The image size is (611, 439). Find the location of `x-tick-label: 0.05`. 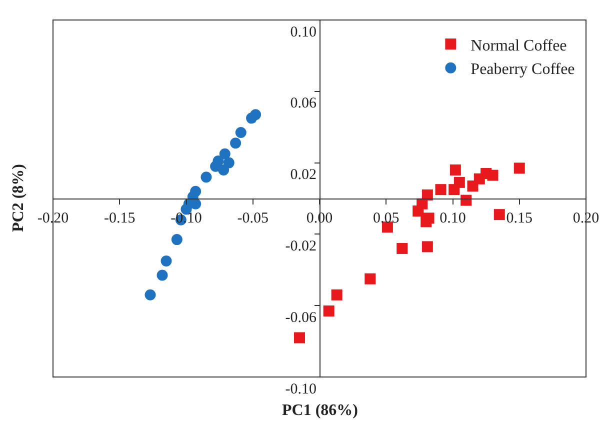

x-tick-label: 0.05 is located at coordinates (386, 218).